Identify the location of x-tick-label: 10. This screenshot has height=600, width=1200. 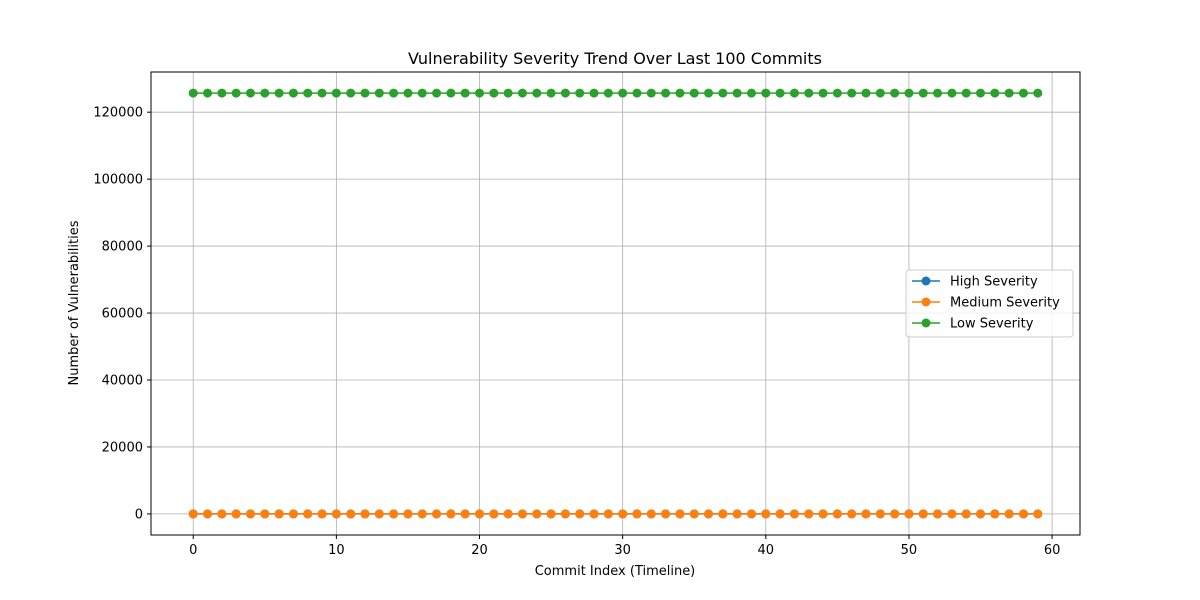
(336, 550).